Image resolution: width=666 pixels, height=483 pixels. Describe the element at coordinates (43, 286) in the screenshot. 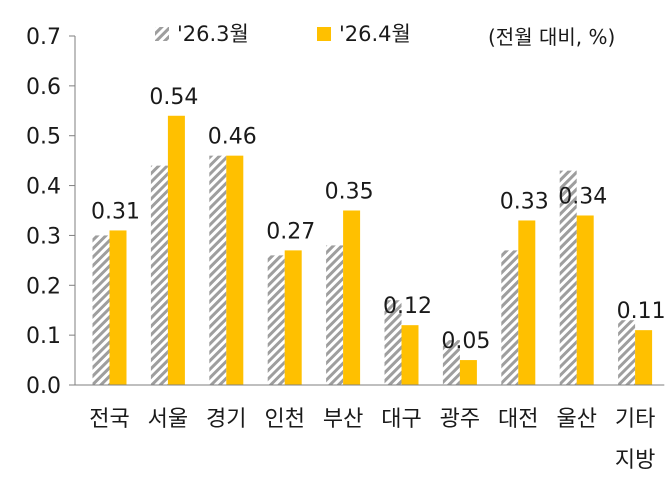

I see `y-tick-label: 0.2` at that location.